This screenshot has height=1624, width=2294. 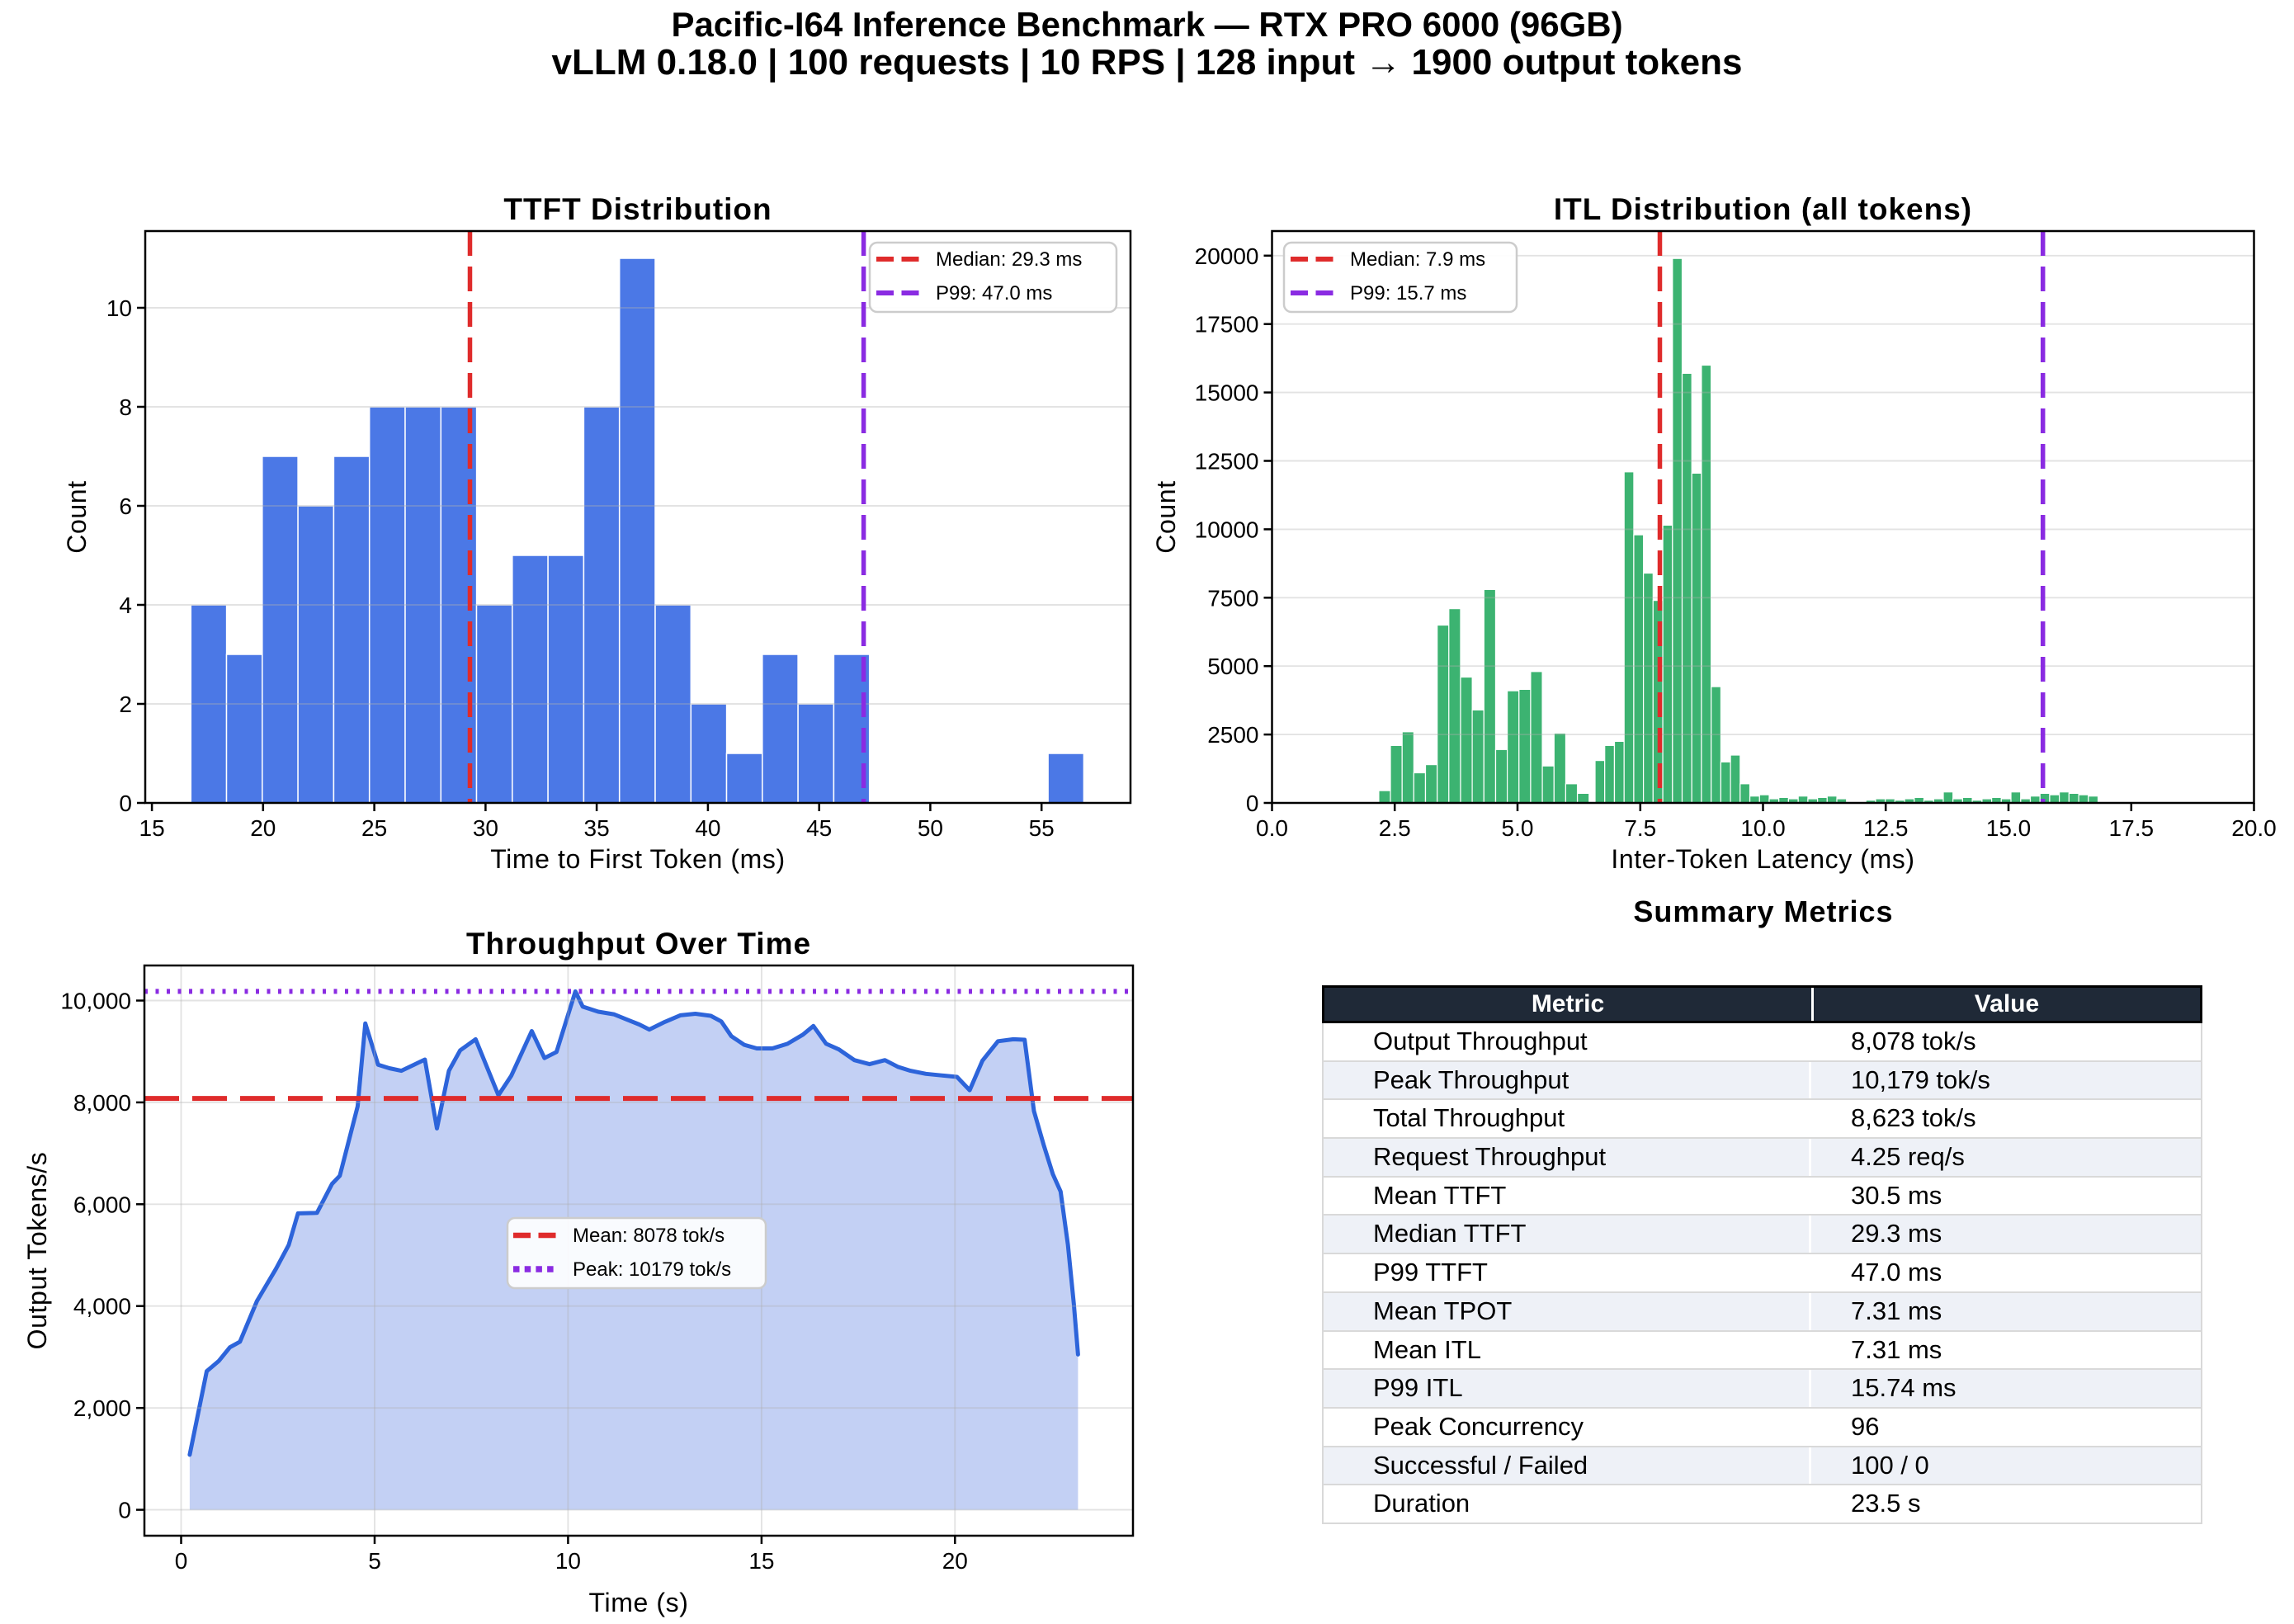 What do you see at coordinates (1227, 462) in the screenshot?
I see `svg-text: 12500` at bounding box center [1227, 462].